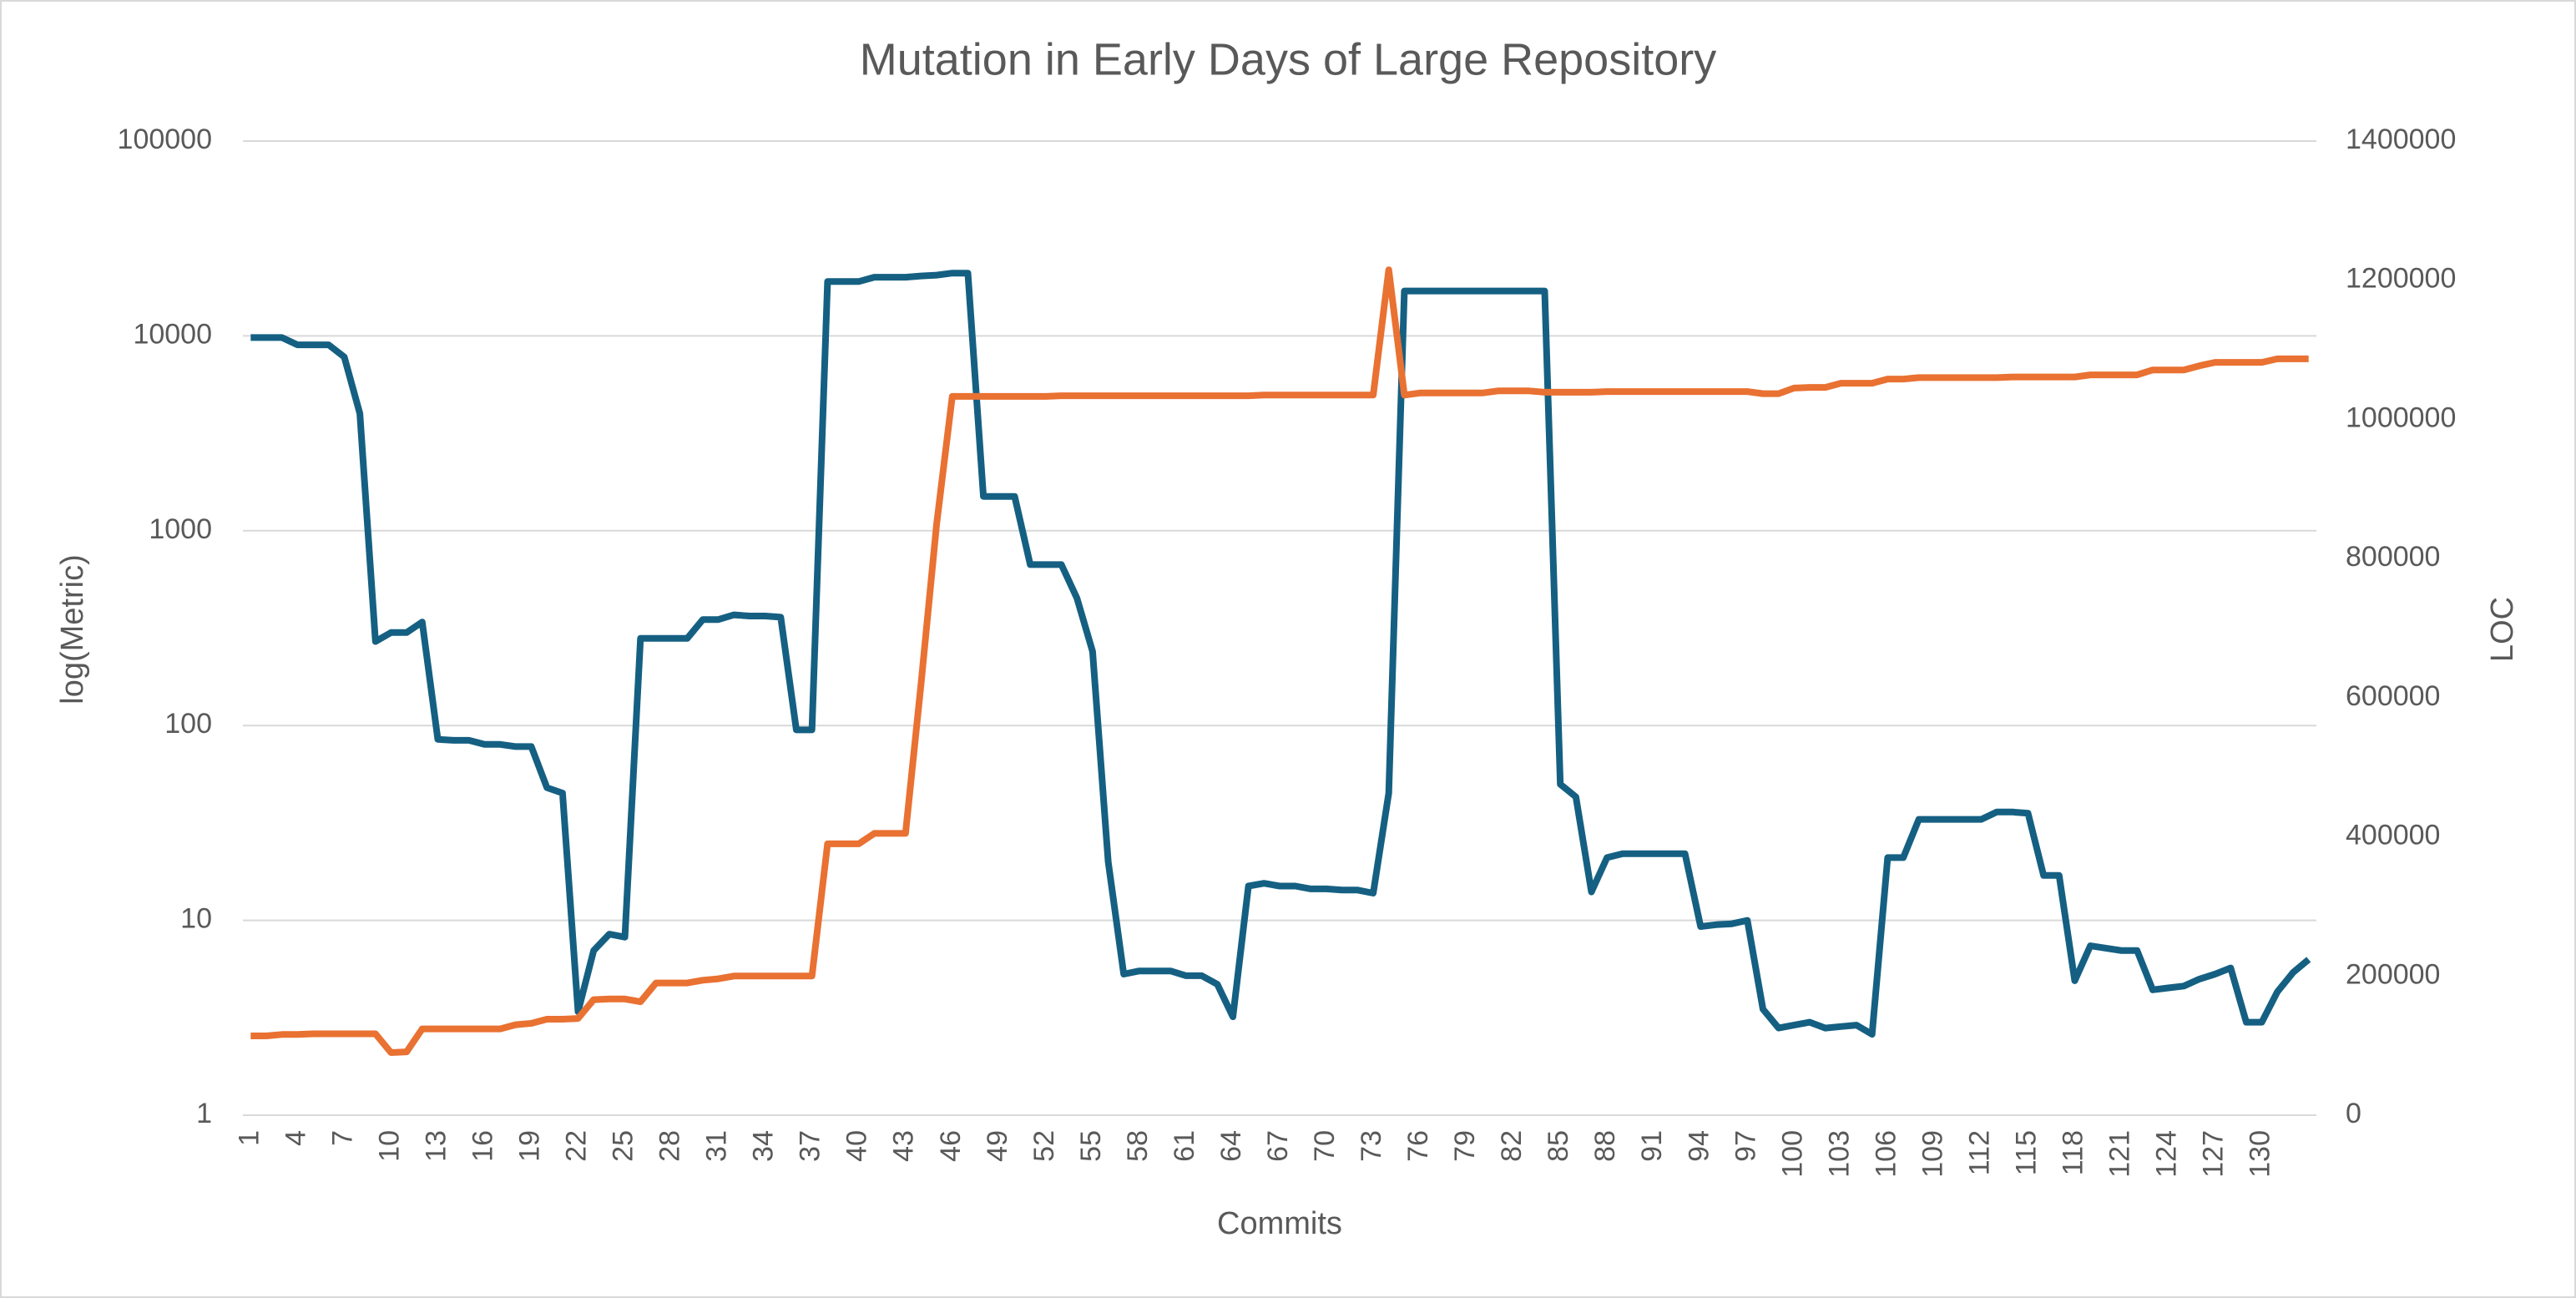 This screenshot has height=1298, width=2576. I want to click on x-tick-label: 127, so click(2214, 1154).